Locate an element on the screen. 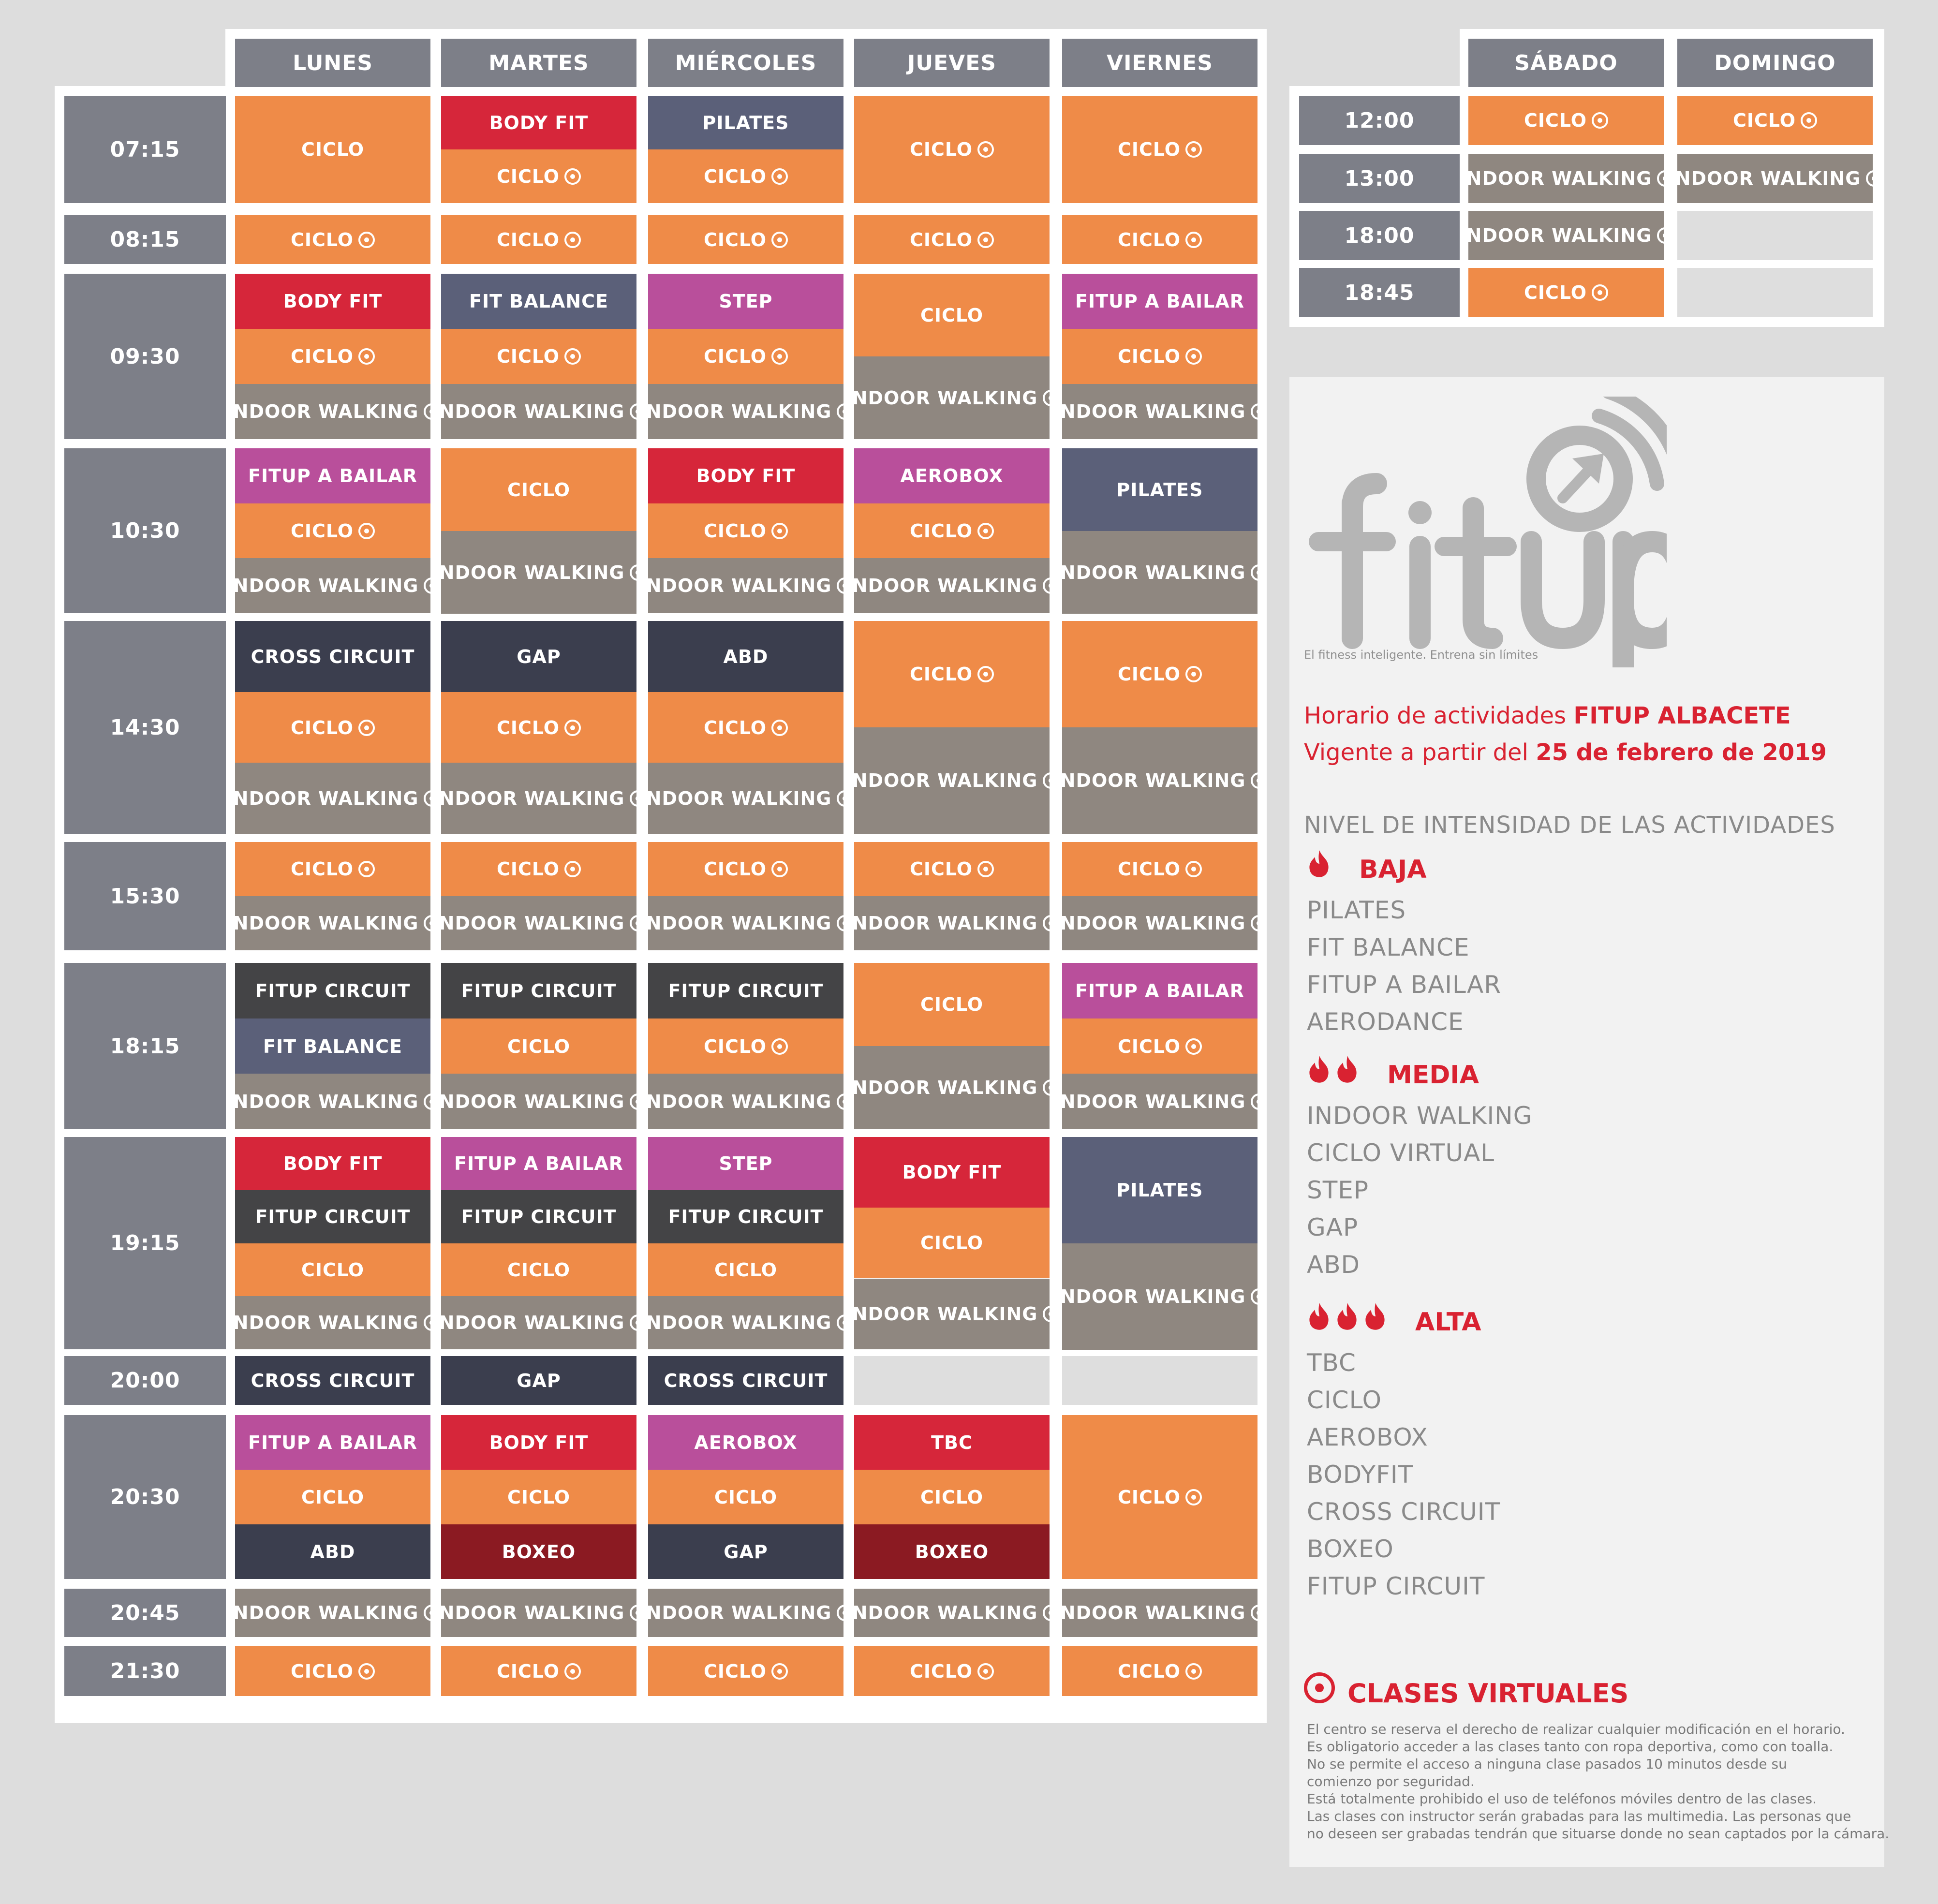 The width and height of the screenshot is (1938, 1904). day-header-2-label: MIÉRCOLES is located at coordinates (746, 62).